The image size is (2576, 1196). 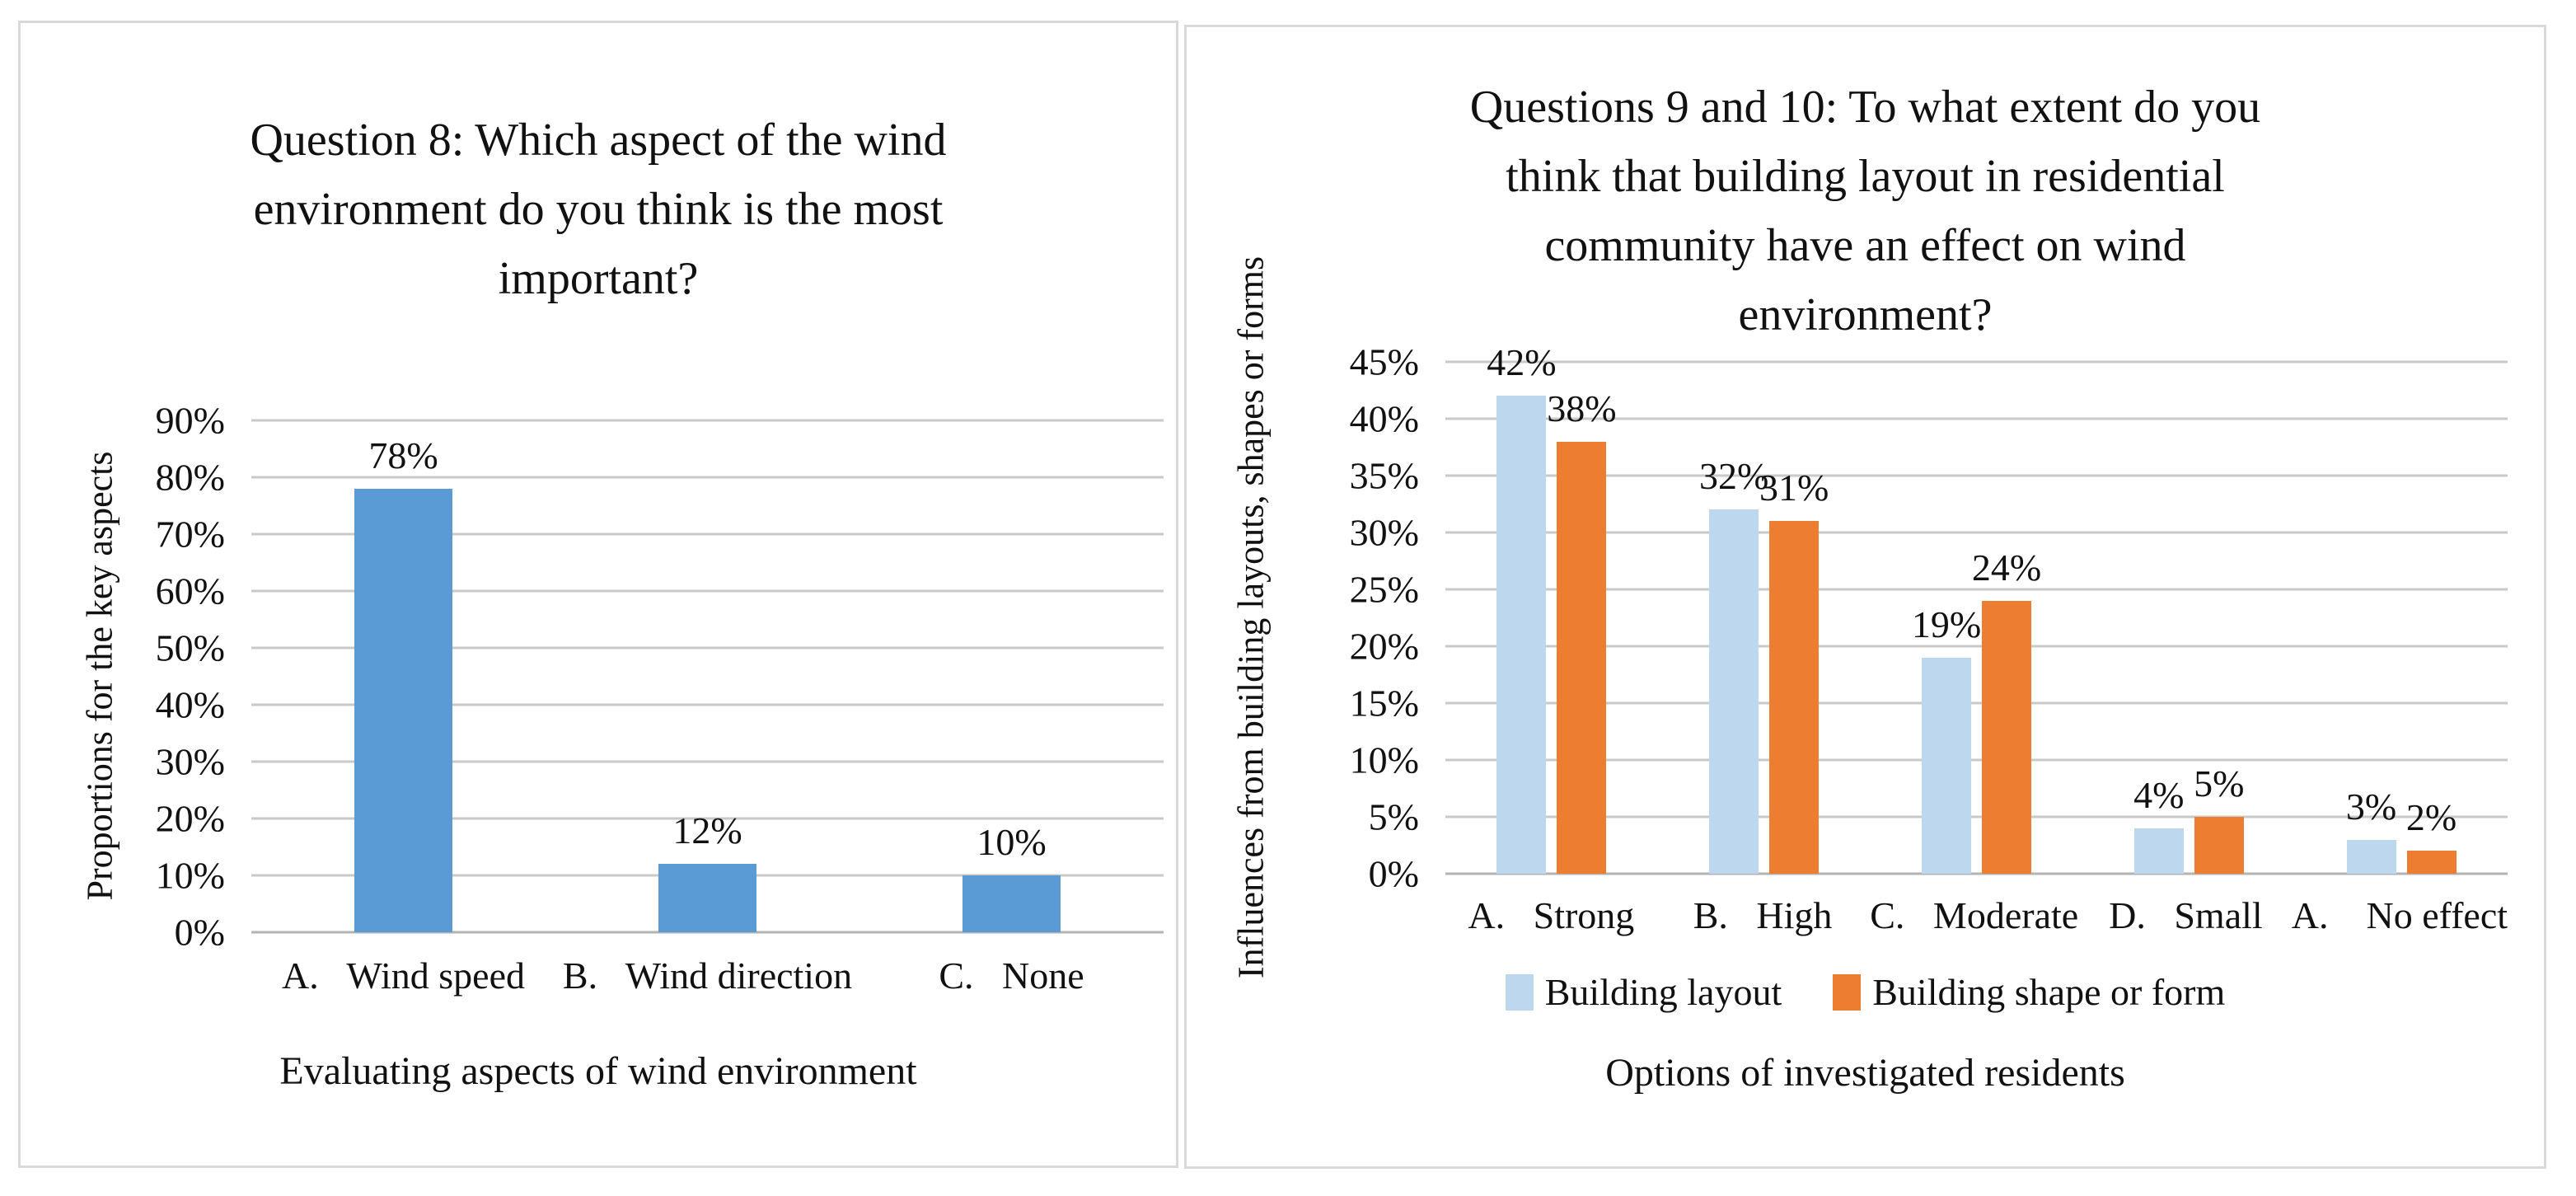 I want to click on y-axis-title: Proportions for the key aspects, so click(x=99, y=676).